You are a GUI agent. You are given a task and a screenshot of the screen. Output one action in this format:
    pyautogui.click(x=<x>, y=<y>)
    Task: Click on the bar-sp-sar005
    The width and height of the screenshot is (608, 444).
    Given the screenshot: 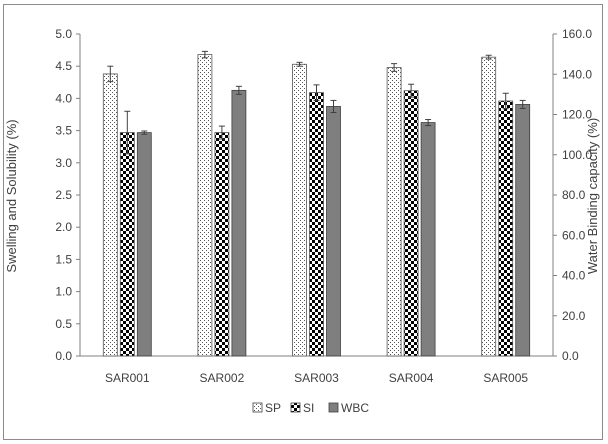 What is the action you would take?
    pyautogui.click(x=489, y=206)
    